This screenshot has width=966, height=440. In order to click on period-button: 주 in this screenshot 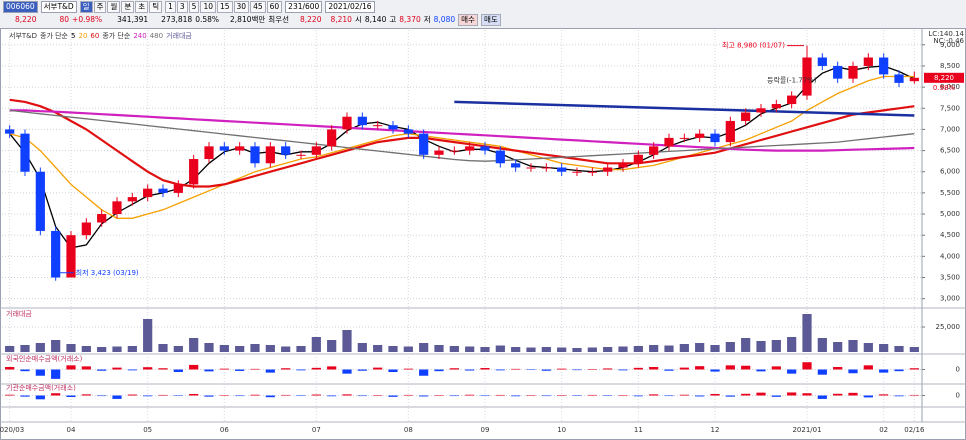, I will do `click(100, 6)`.